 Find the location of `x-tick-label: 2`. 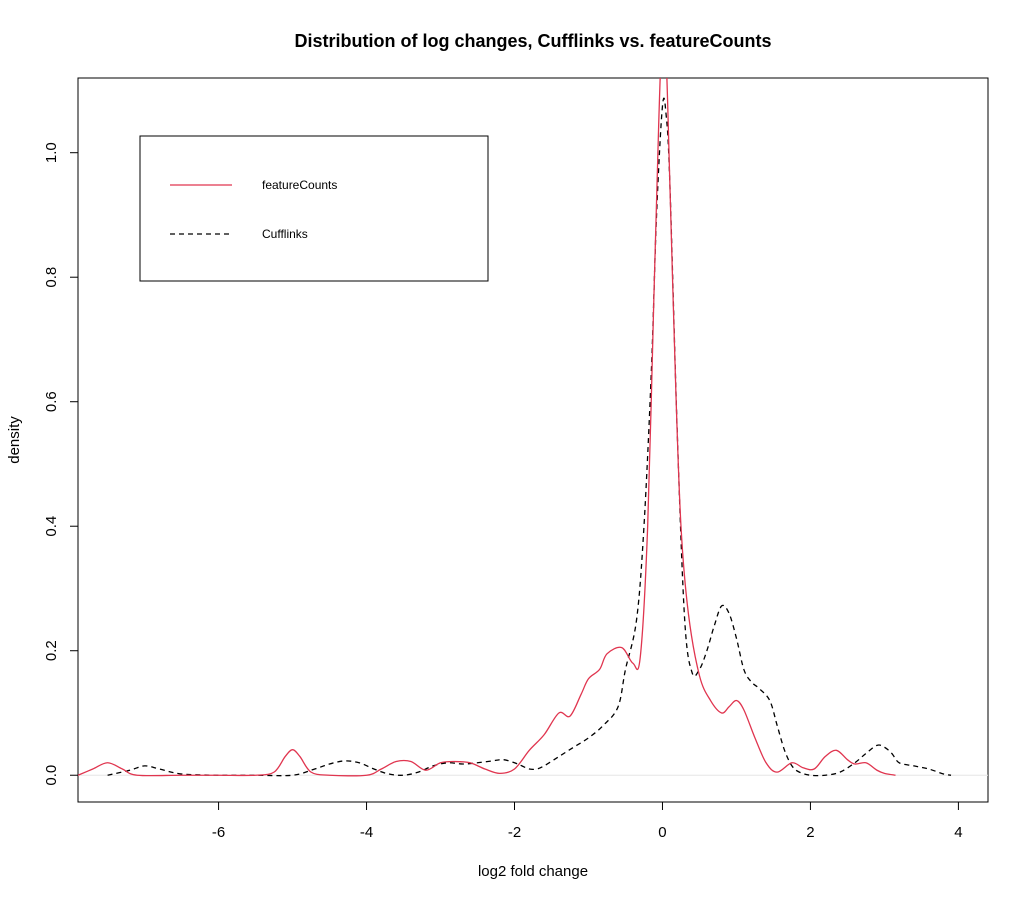

x-tick-label: 2 is located at coordinates (810, 832).